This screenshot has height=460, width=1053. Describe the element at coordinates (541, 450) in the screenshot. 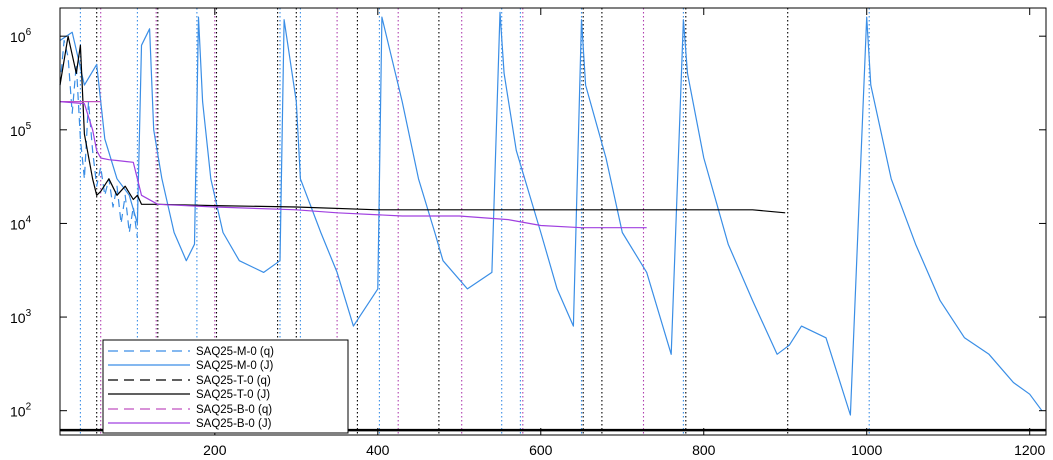

I see `x-tick-label-2: 600` at that location.